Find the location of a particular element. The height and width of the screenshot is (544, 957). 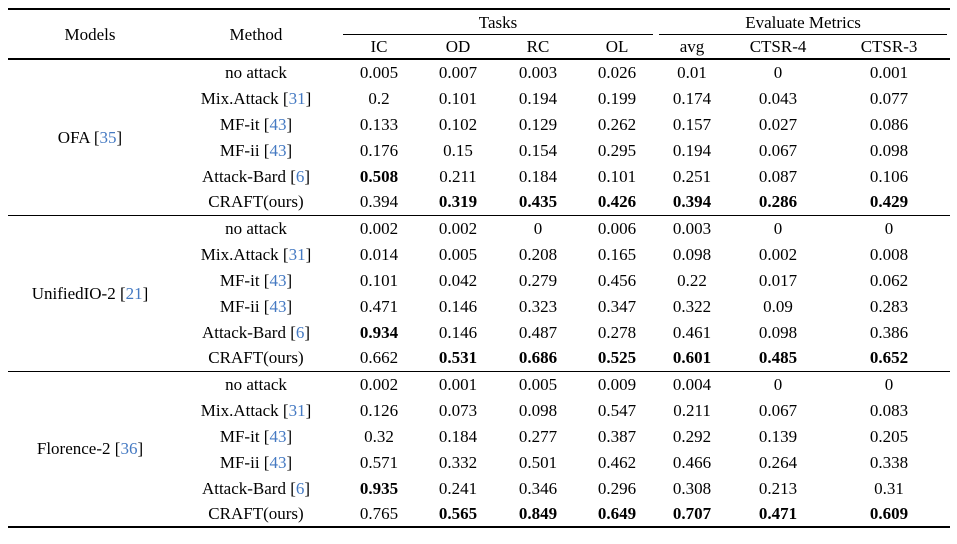

value-cell: 0.174 is located at coordinates (692, 98).